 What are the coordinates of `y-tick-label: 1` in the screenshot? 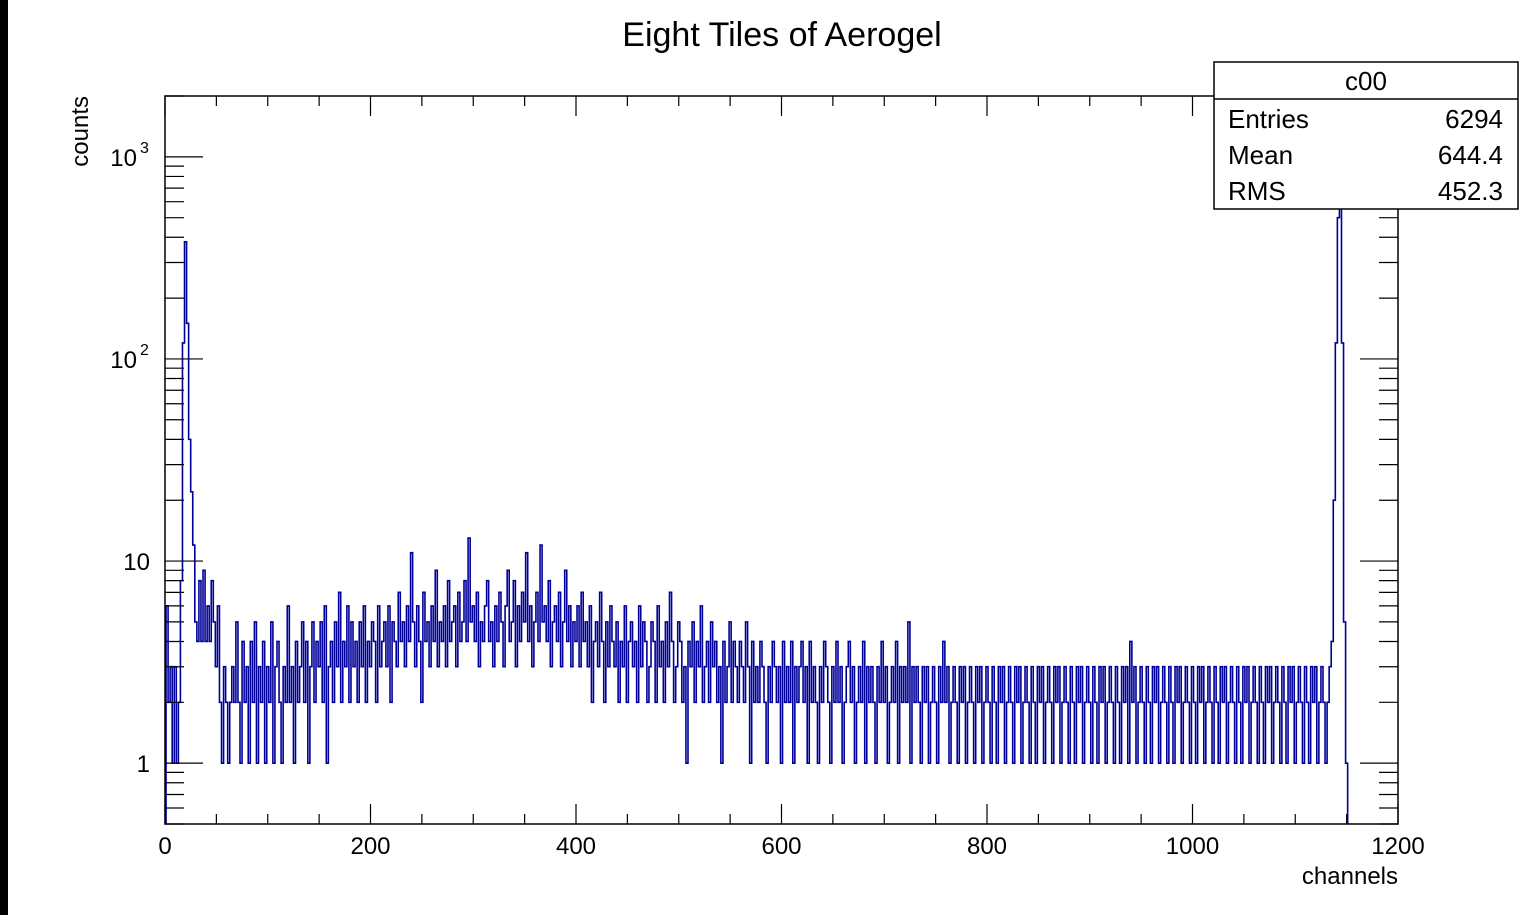 It's located at (143, 764).